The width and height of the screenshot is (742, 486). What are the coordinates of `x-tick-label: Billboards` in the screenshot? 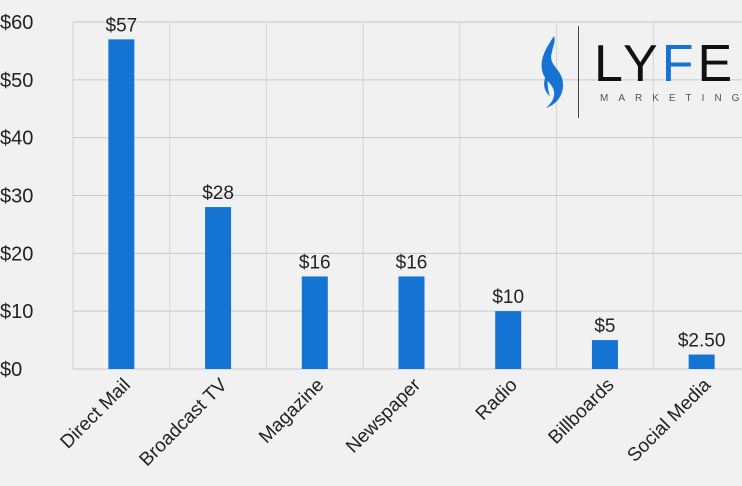 It's located at (582, 412).